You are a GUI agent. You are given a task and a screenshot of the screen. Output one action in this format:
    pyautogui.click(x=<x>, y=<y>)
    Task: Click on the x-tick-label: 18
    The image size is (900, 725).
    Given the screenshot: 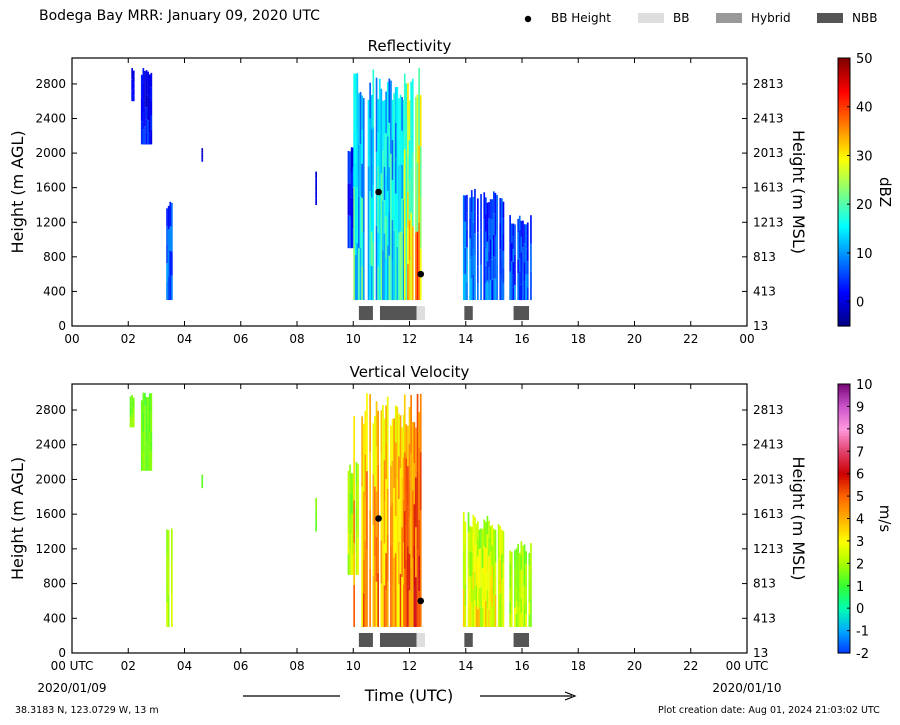 What is the action you would take?
    pyautogui.click(x=578, y=339)
    